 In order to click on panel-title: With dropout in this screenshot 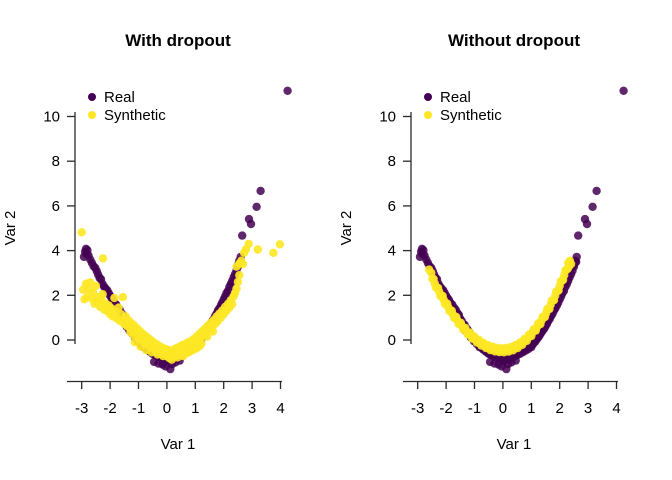, I will do `click(178, 40)`.